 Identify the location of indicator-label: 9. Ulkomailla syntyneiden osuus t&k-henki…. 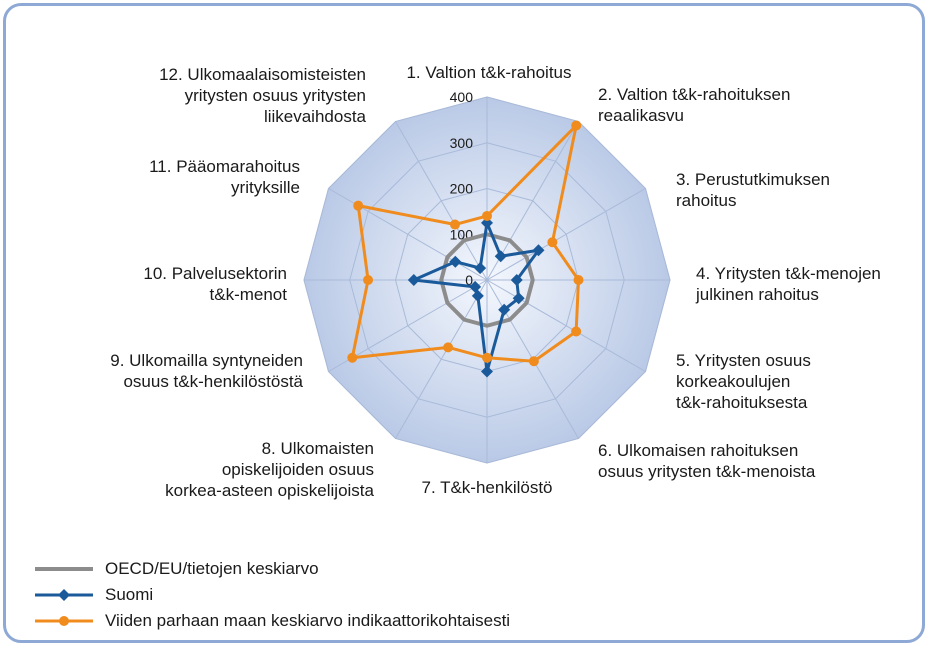
(206, 371).